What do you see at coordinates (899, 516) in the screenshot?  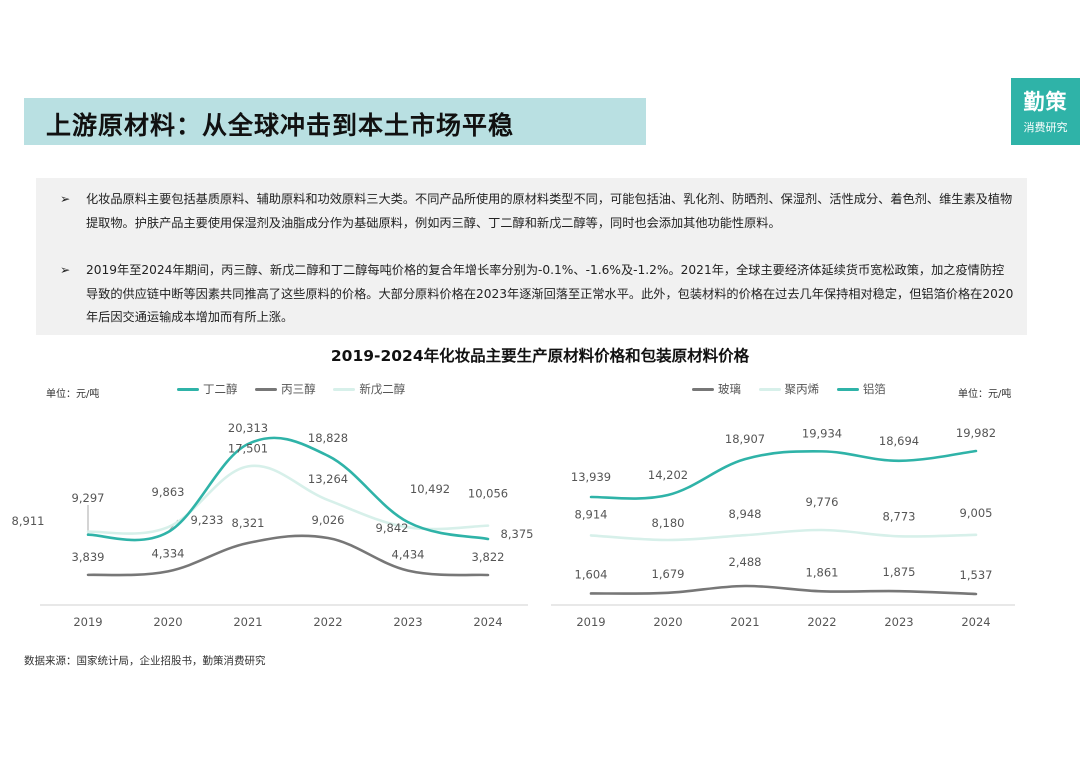 I see `data-label: 8,773` at bounding box center [899, 516].